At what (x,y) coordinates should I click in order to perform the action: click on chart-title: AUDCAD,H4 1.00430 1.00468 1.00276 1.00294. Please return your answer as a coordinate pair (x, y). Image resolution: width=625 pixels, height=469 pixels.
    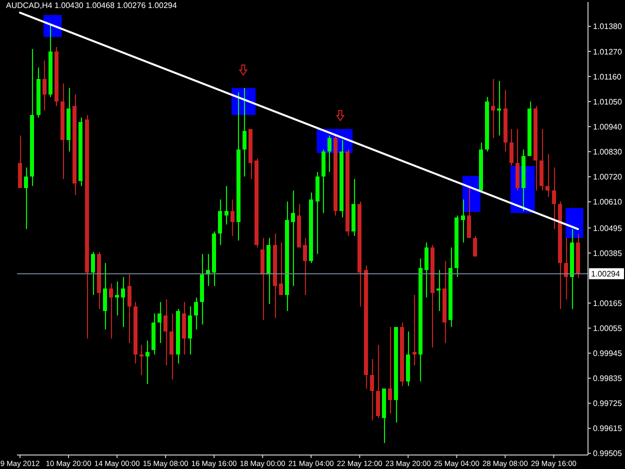
    Looking at the image, I should click on (91, 6).